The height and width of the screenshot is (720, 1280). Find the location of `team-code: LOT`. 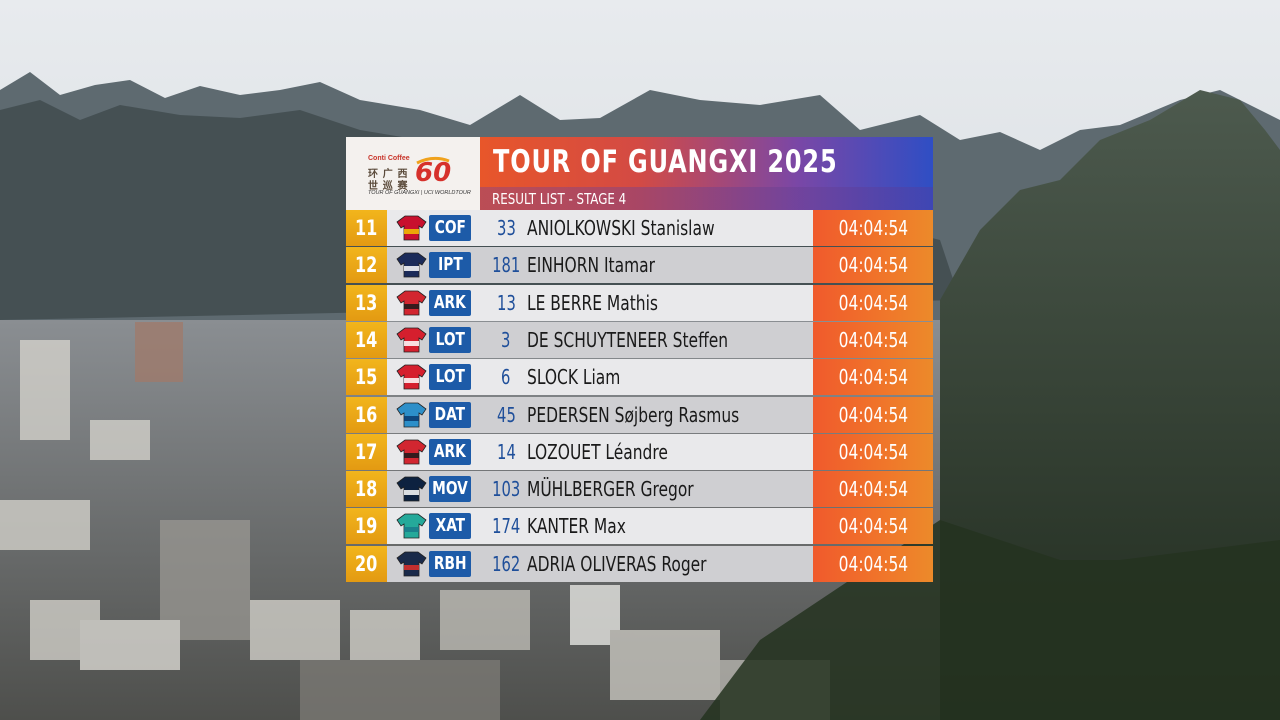

team-code: LOT is located at coordinates (450, 339).